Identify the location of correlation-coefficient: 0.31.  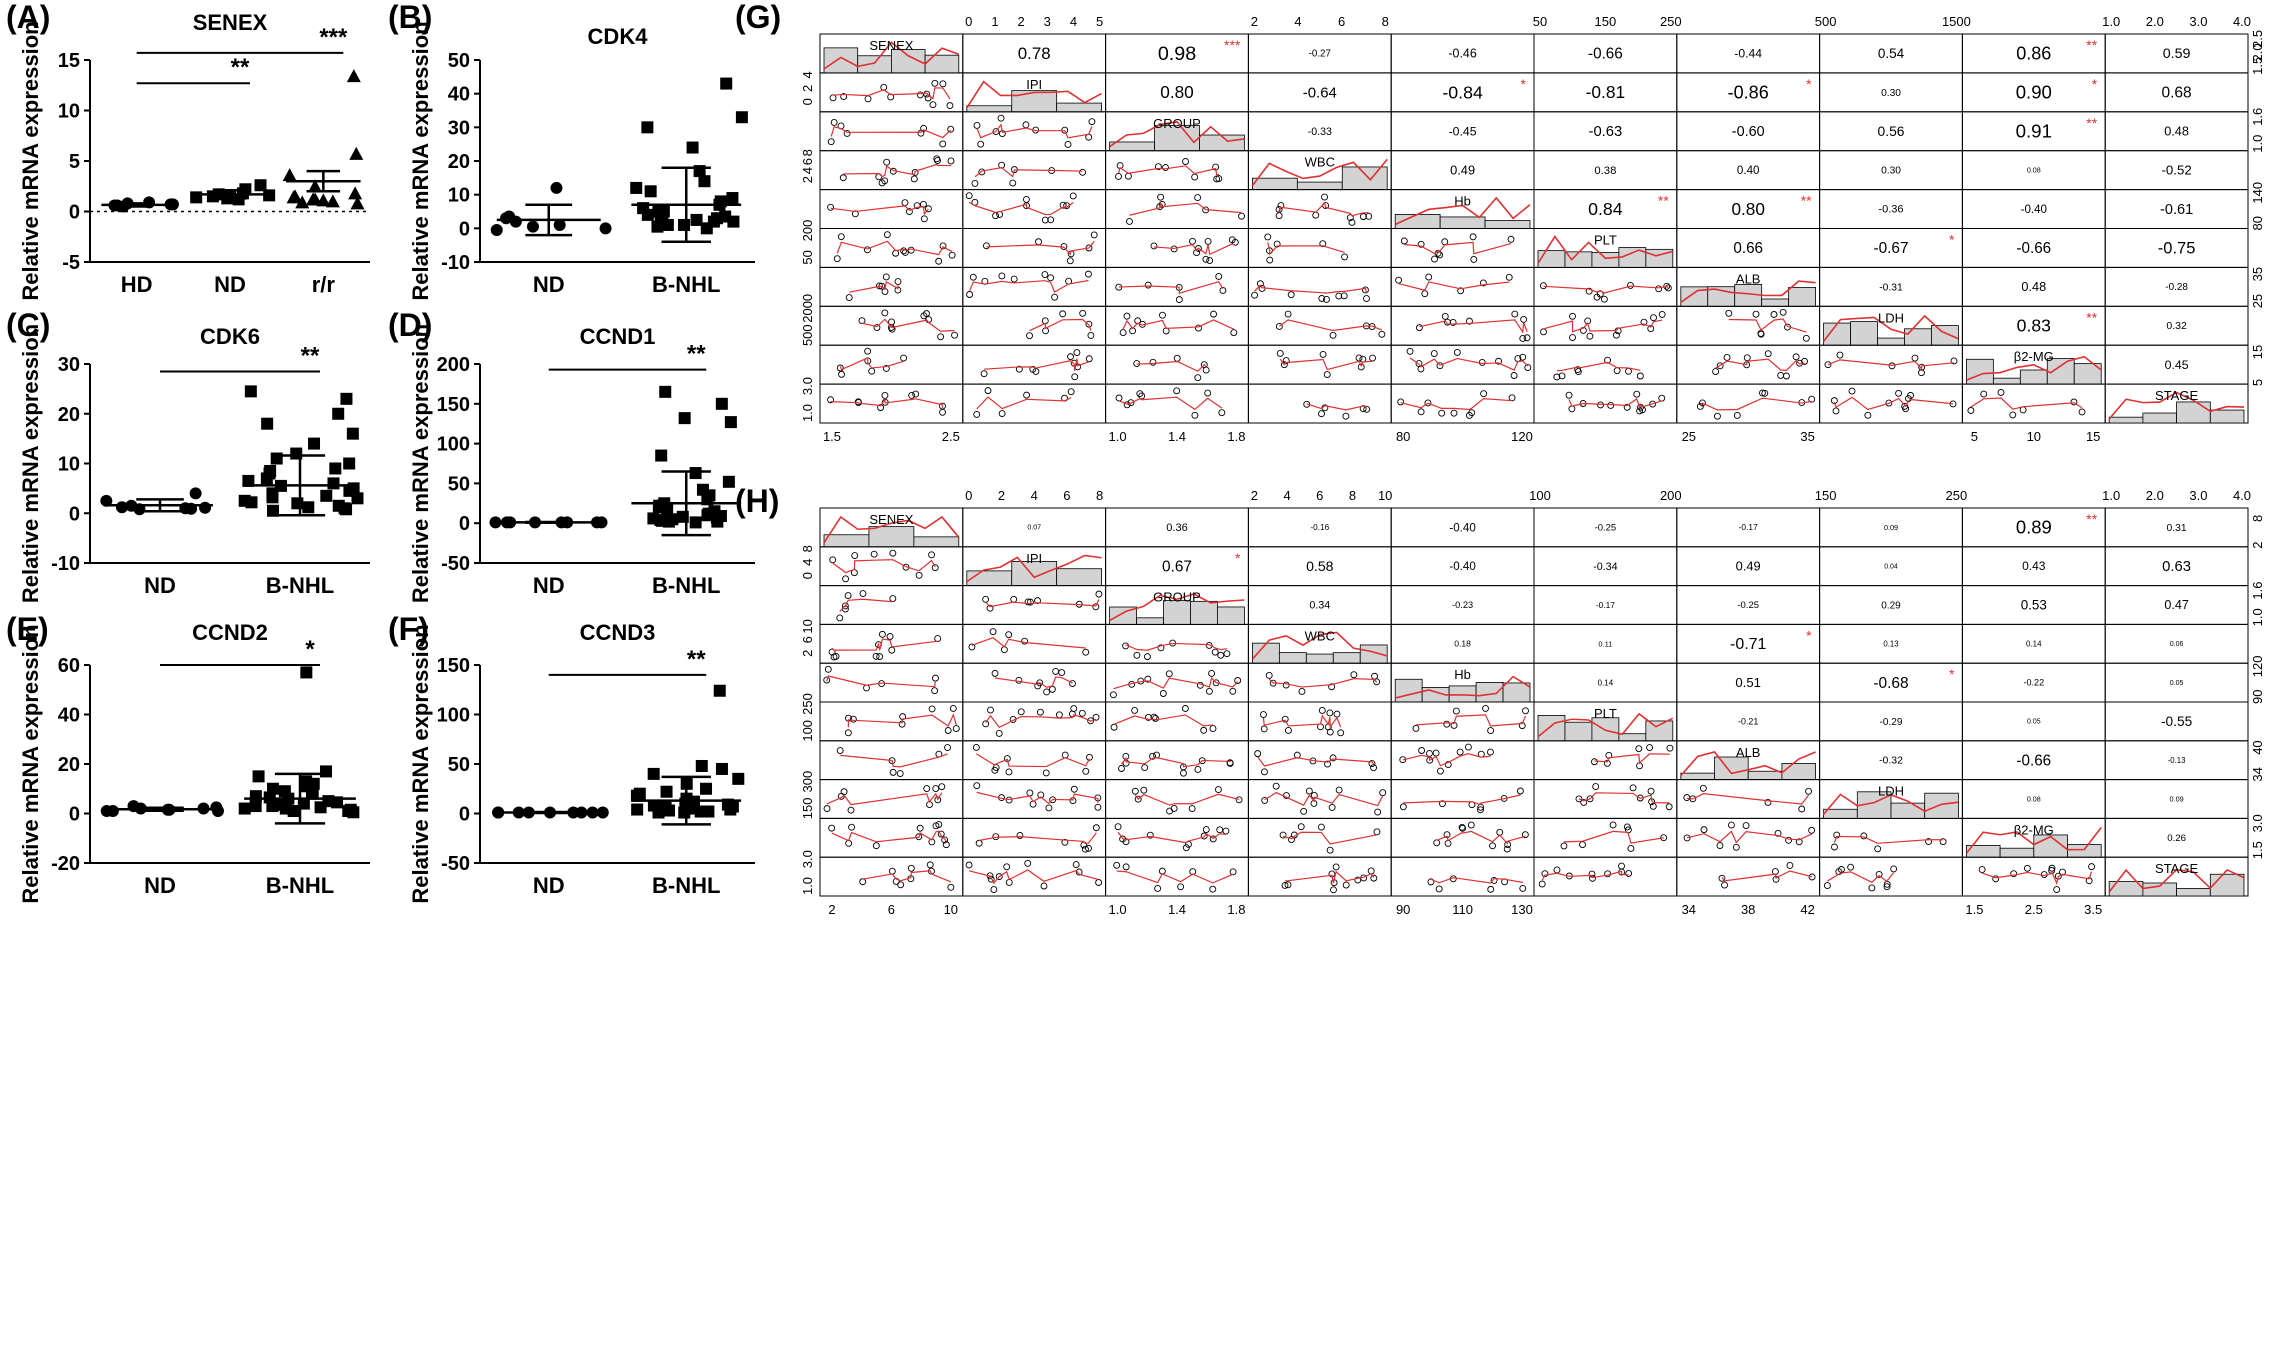
(2177, 528).